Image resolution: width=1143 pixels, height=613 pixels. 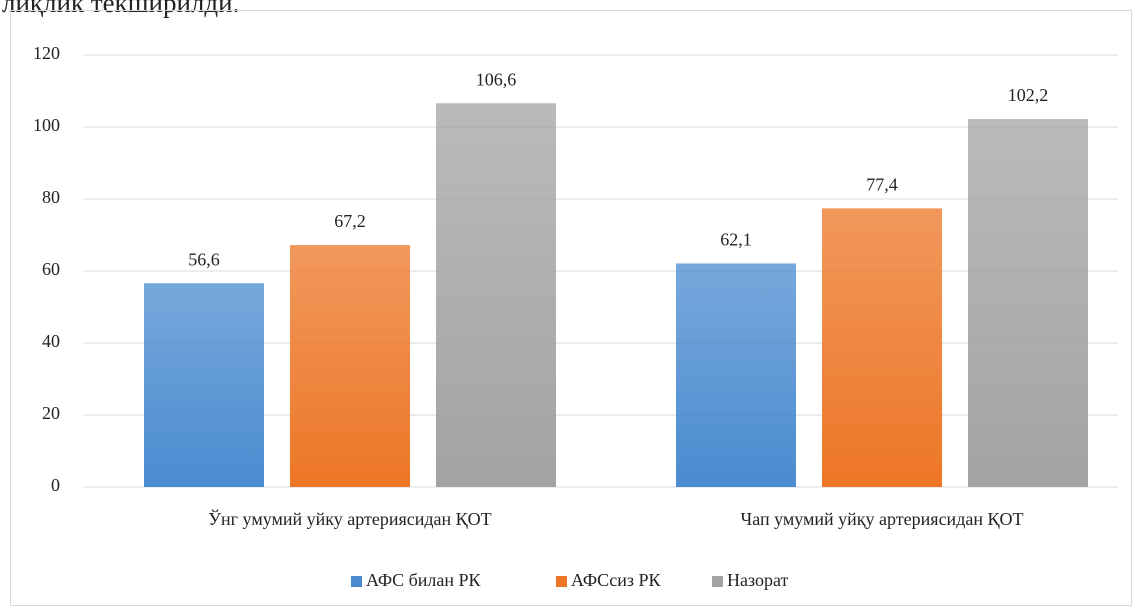 What do you see at coordinates (349, 518) in the screenshot?
I see `x-tick-label: Ўнг умумий уйку артериясидан ҚОТ` at bounding box center [349, 518].